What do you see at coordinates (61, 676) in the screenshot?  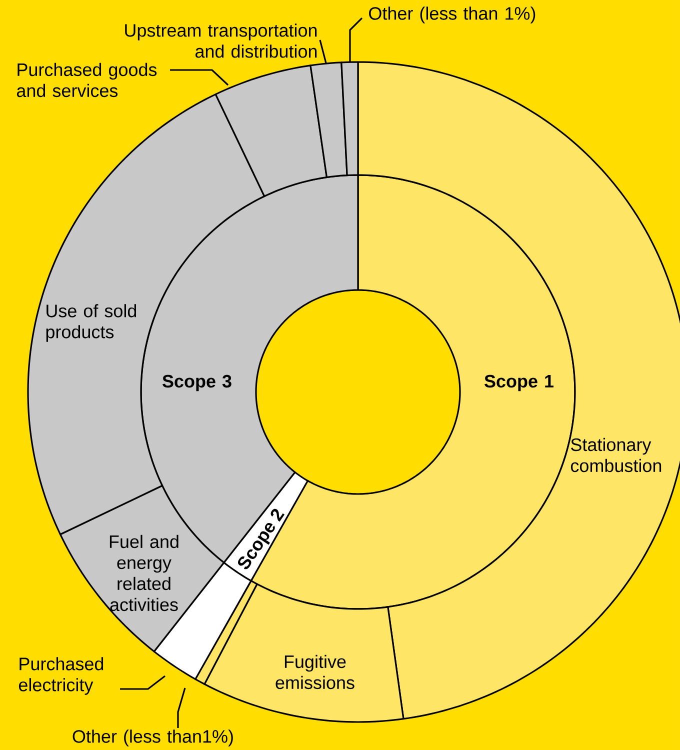 I see `slice-label: Purchased electricity` at bounding box center [61, 676].